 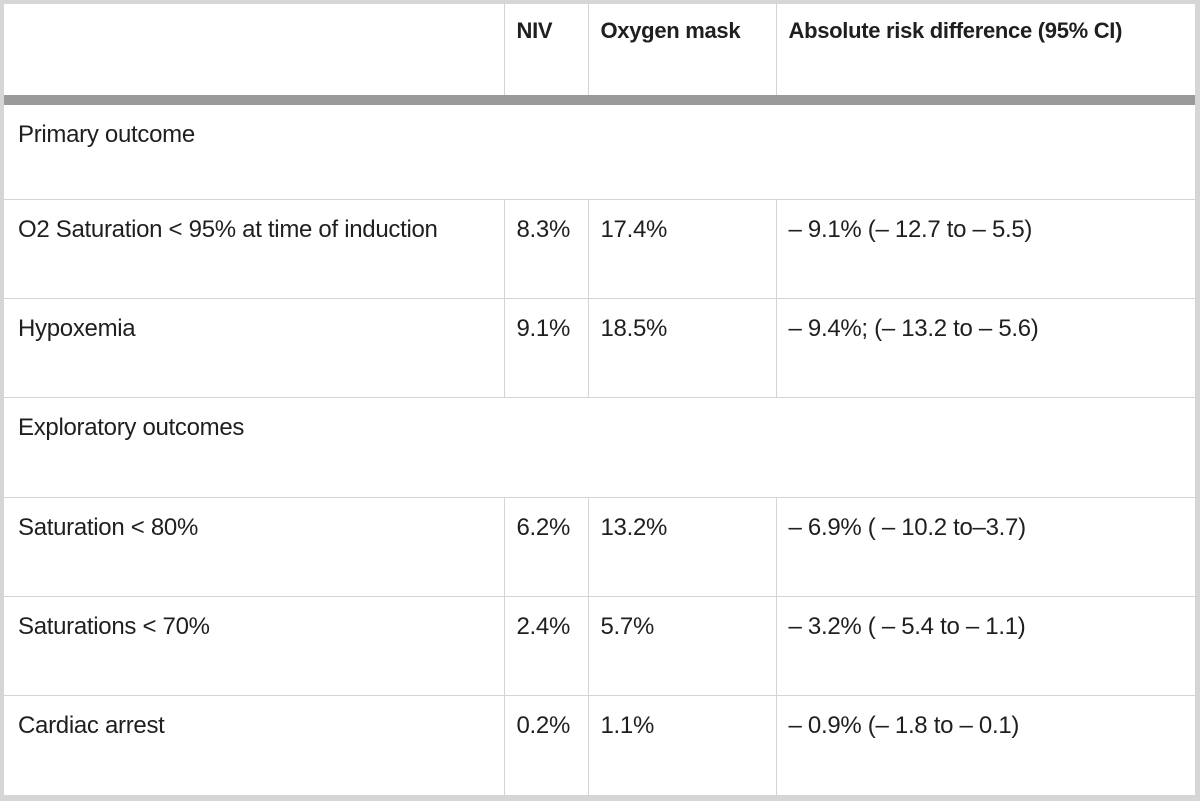 I want to click on oxygen-mask-value: 13.2%, so click(x=682, y=547).